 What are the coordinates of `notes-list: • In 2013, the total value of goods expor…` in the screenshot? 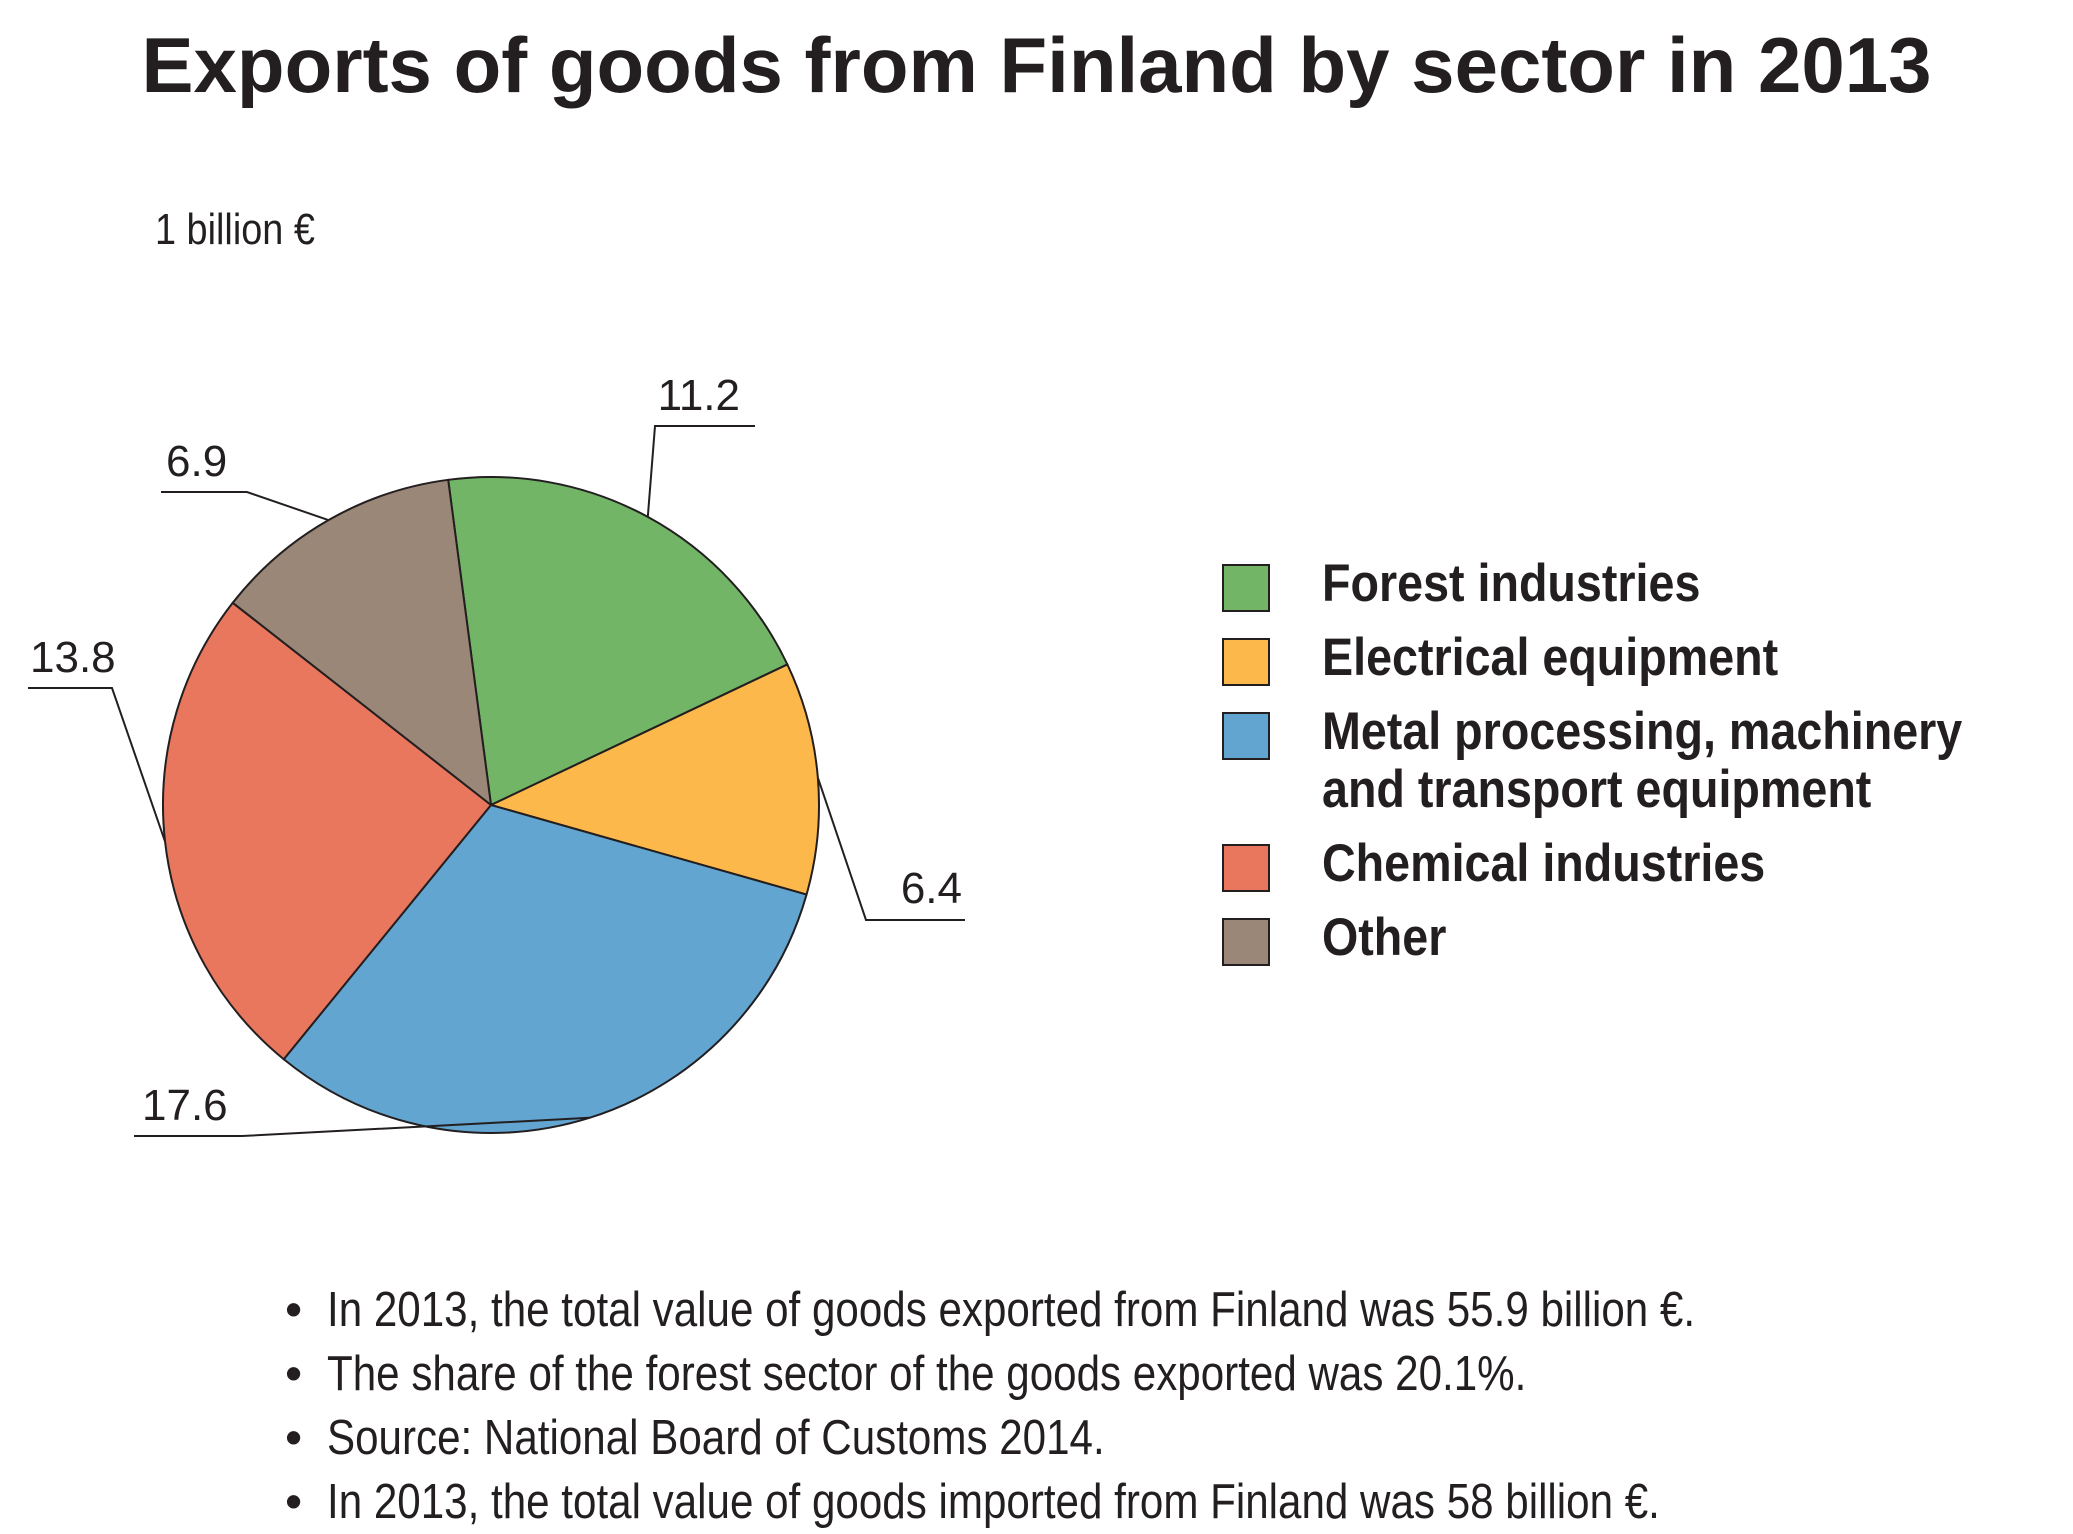 It's located at (1135, 1406).